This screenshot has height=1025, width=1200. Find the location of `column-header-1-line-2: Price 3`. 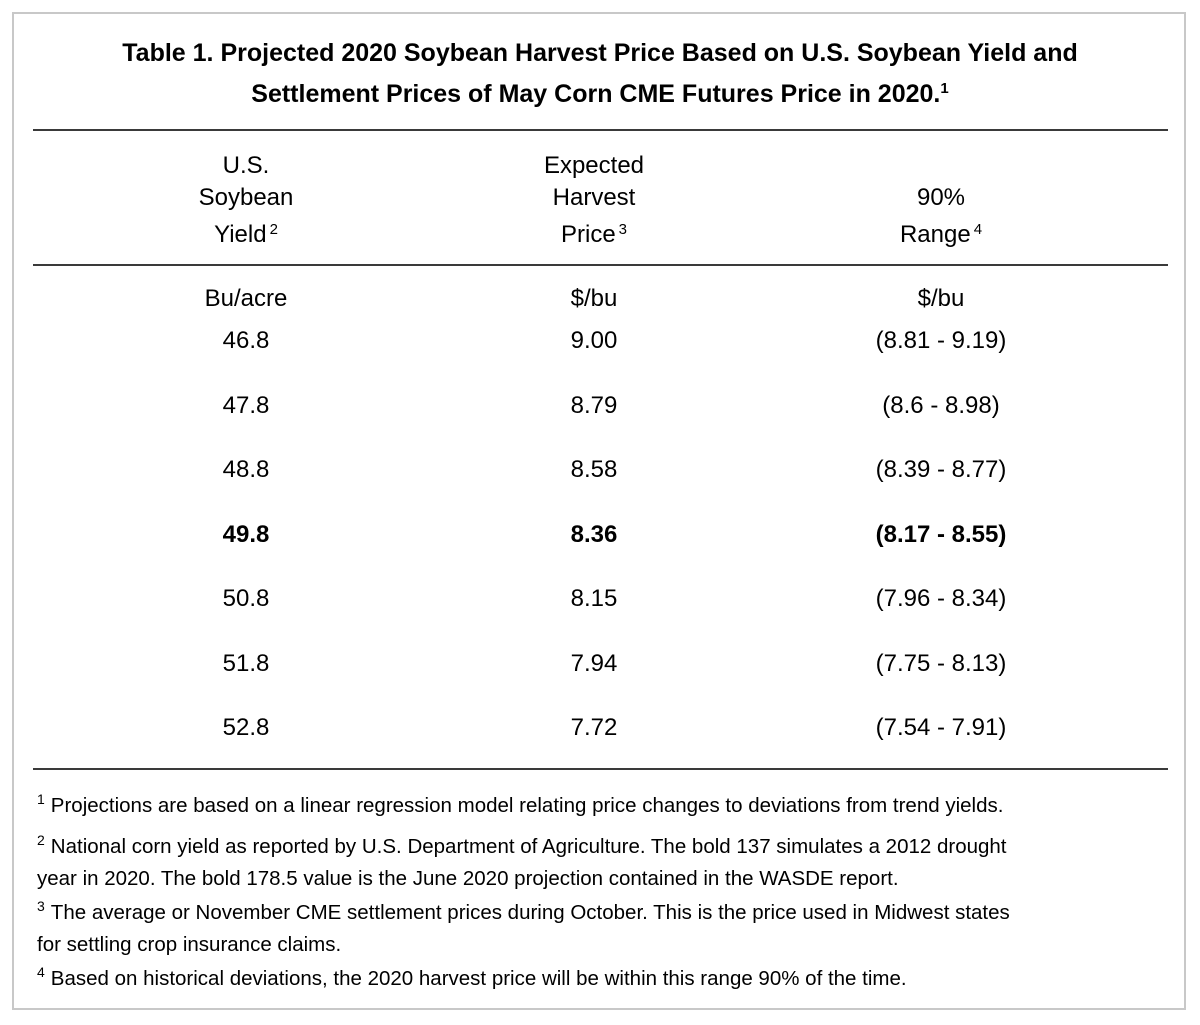

column-header-1-line-2: Price 3 is located at coordinates (594, 235).